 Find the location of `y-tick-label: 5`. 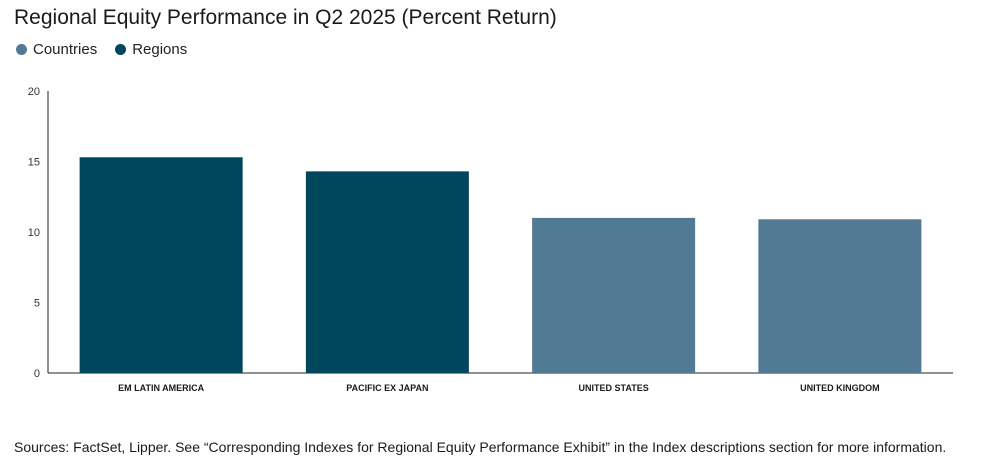

y-tick-label: 5 is located at coordinates (37, 304).